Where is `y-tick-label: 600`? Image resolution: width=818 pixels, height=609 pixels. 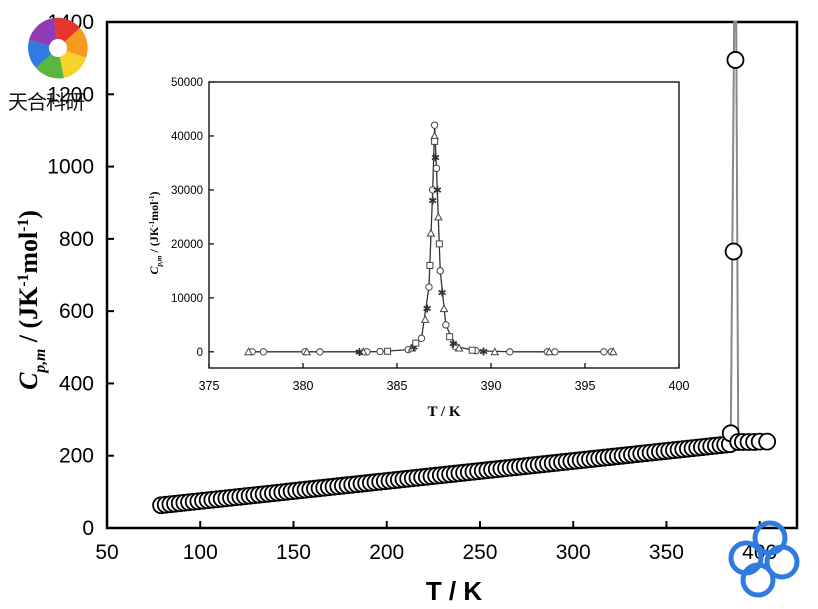 y-tick-label: 600 is located at coordinates (76, 311).